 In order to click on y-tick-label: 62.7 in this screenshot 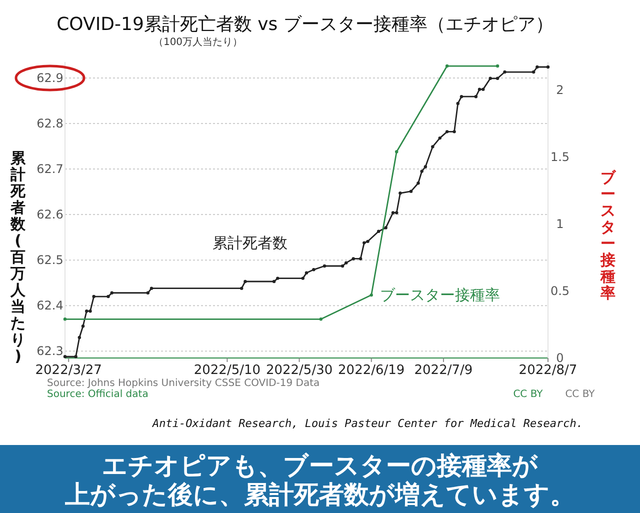, I will do `click(50, 169)`.